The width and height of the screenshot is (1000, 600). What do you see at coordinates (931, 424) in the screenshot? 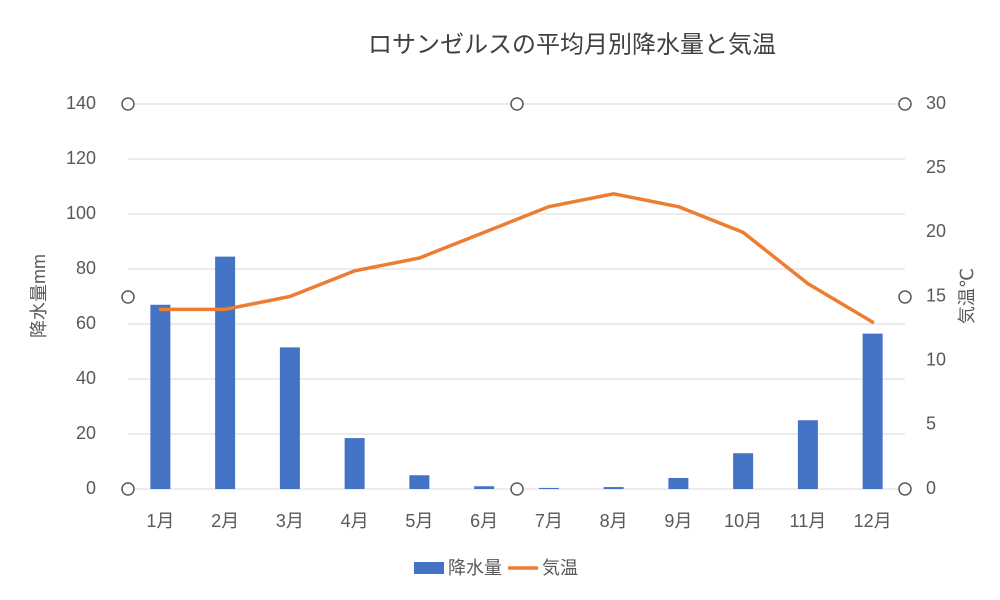
I see `y2-tick-label: 5` at bounding box center [931, 424].